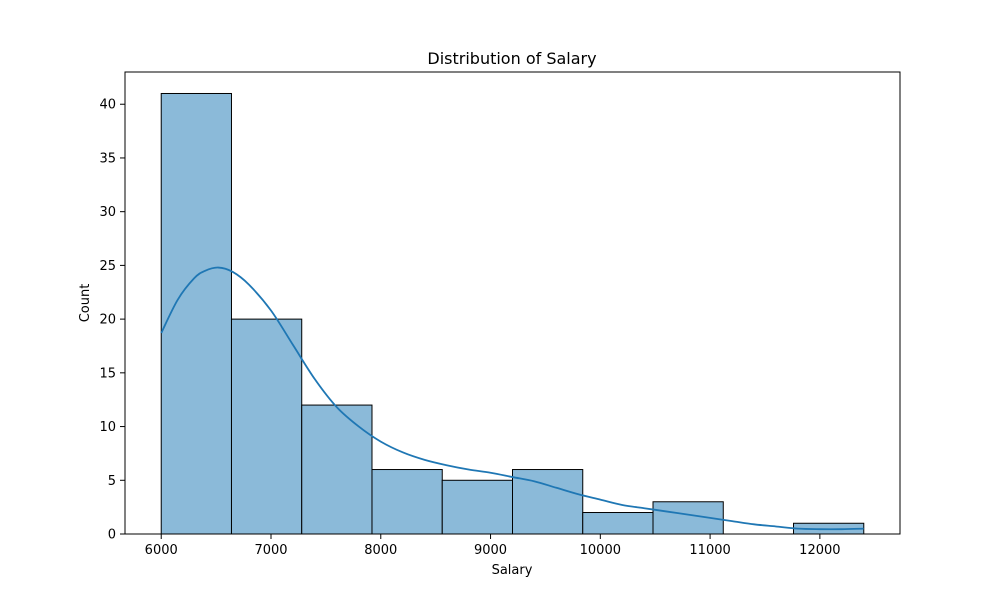  What do you see at coordinates (85, 303) in the screenshot?
I see `y-axis-label: Count` at bounding box center [85, 303].